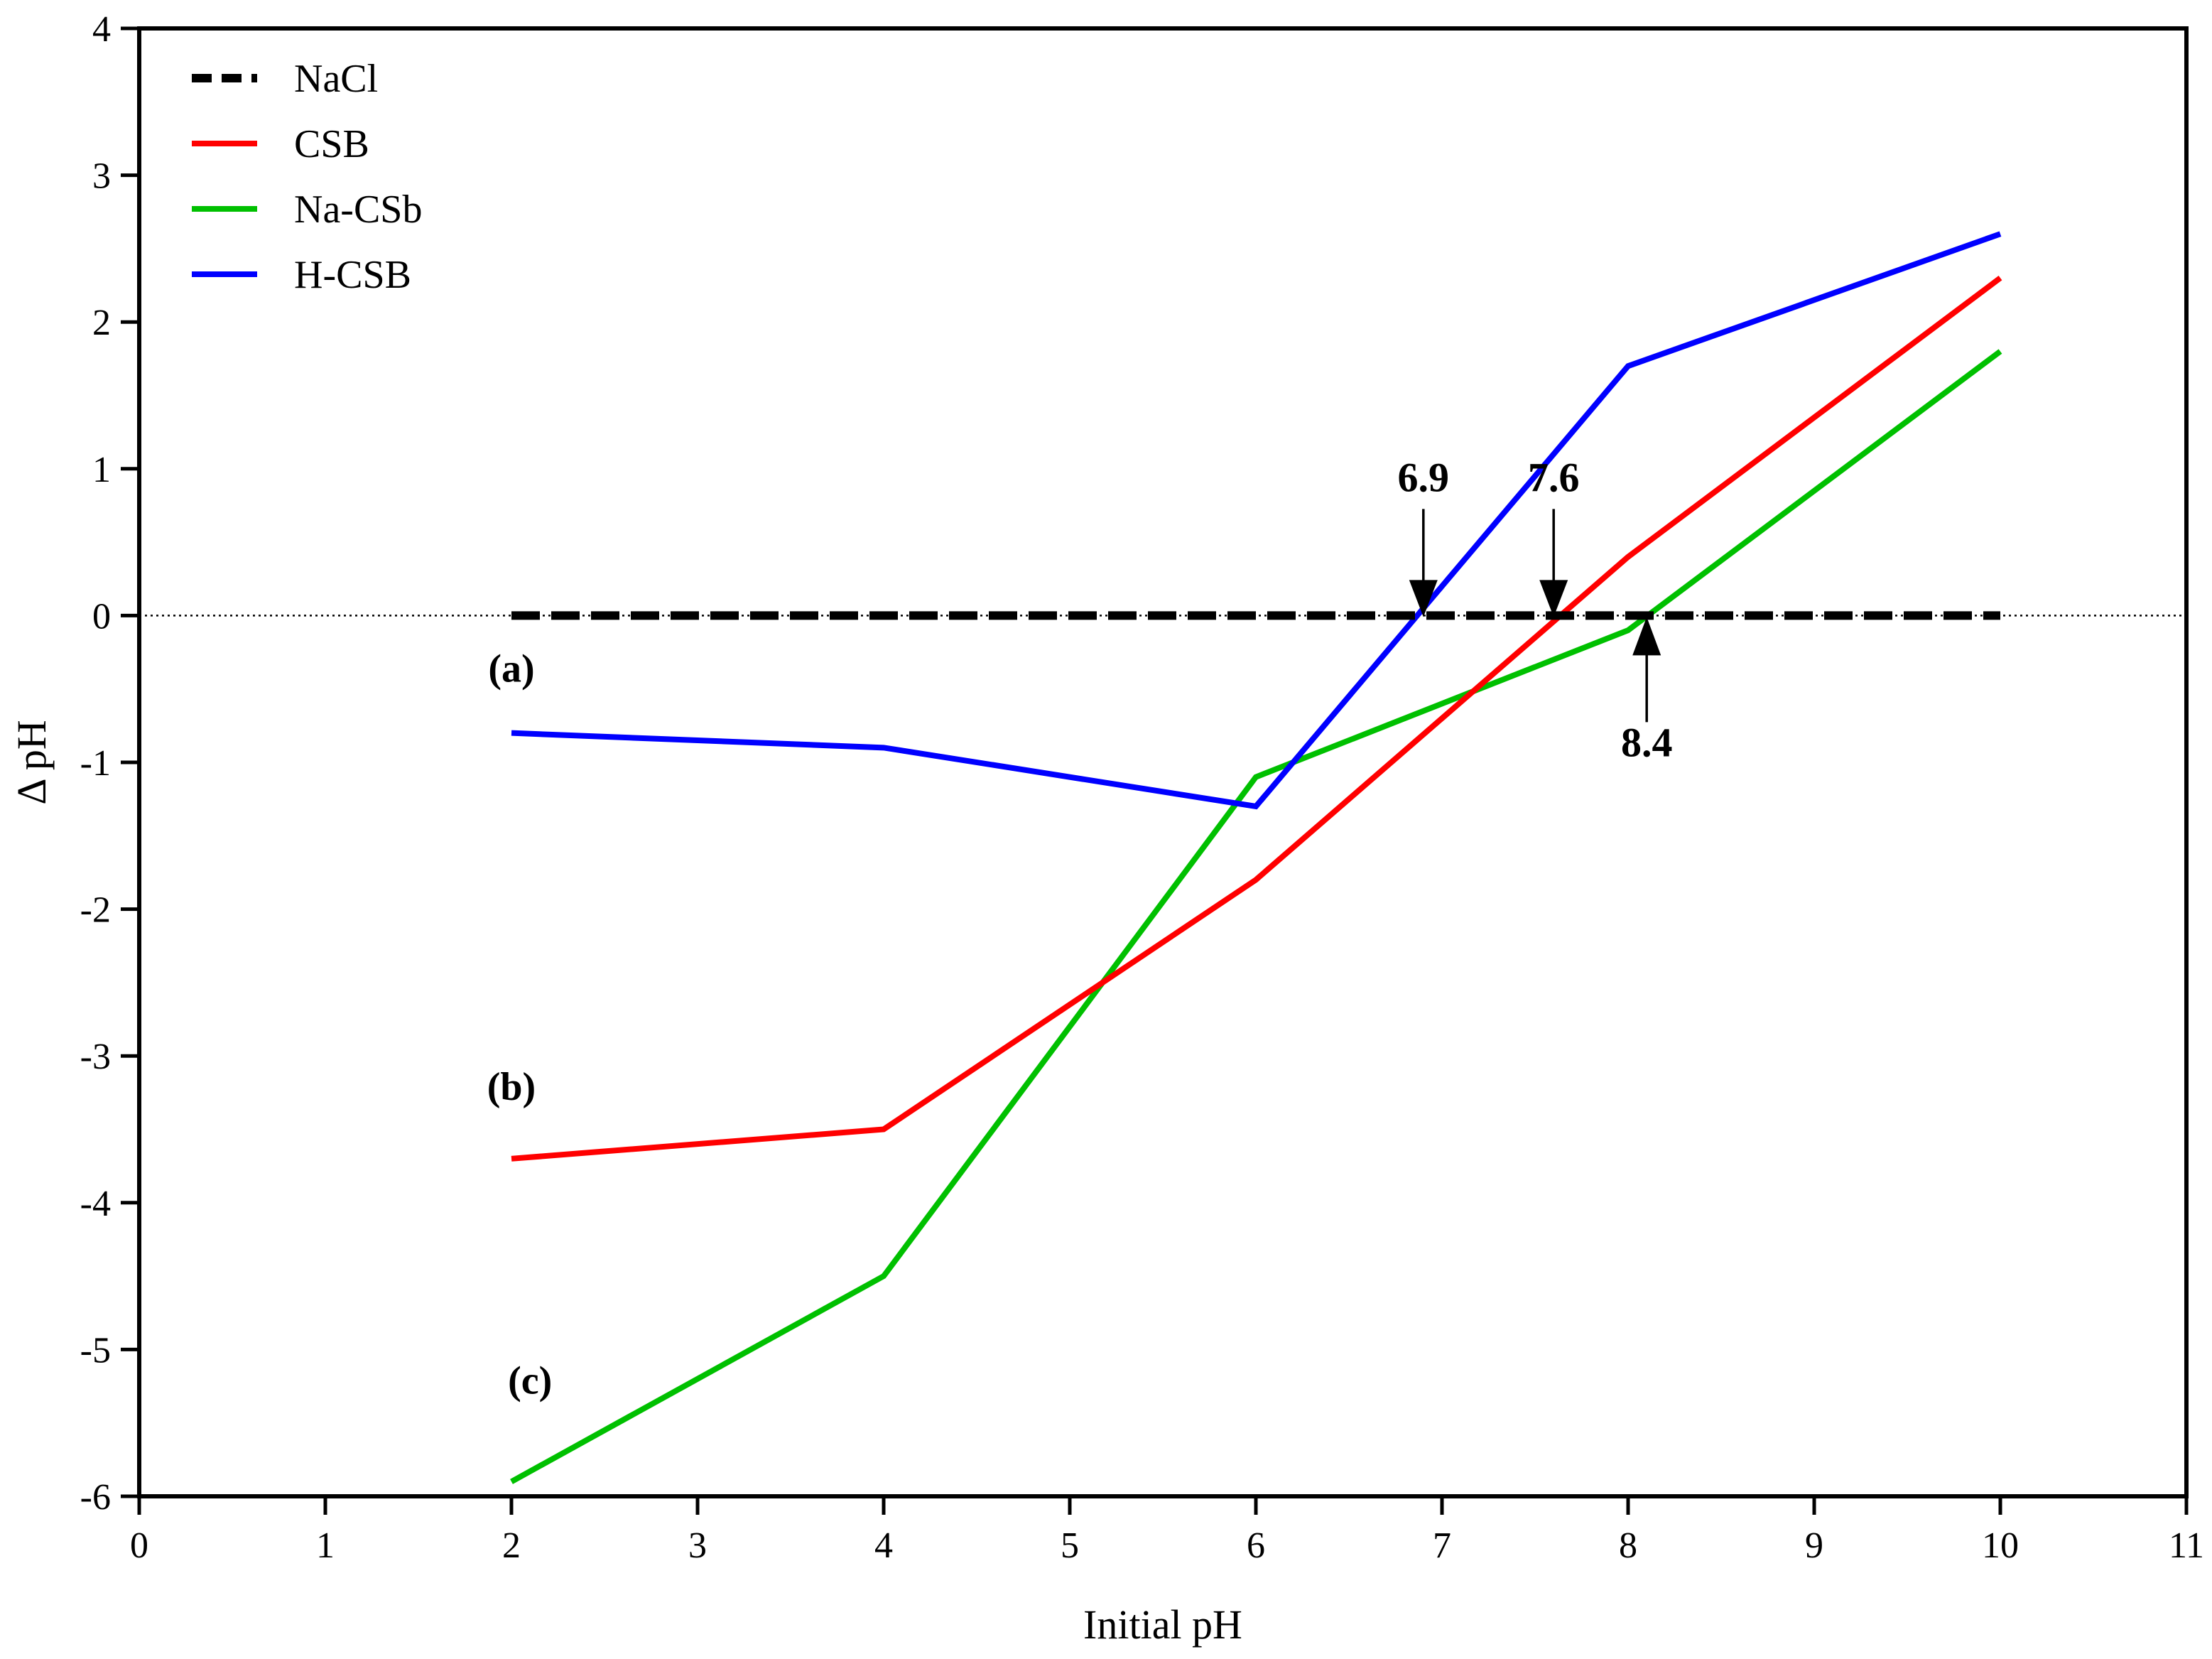  I want to click on curve-label: (a), so click(511, 669).